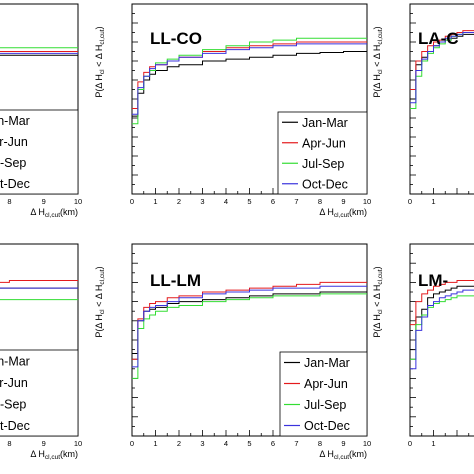 Image resolution: width=474 pixels, height=474 pixels. Describe the element at coordinates (176, 38) in the screenshot. I see `panel-title: LL-CO` at that location.